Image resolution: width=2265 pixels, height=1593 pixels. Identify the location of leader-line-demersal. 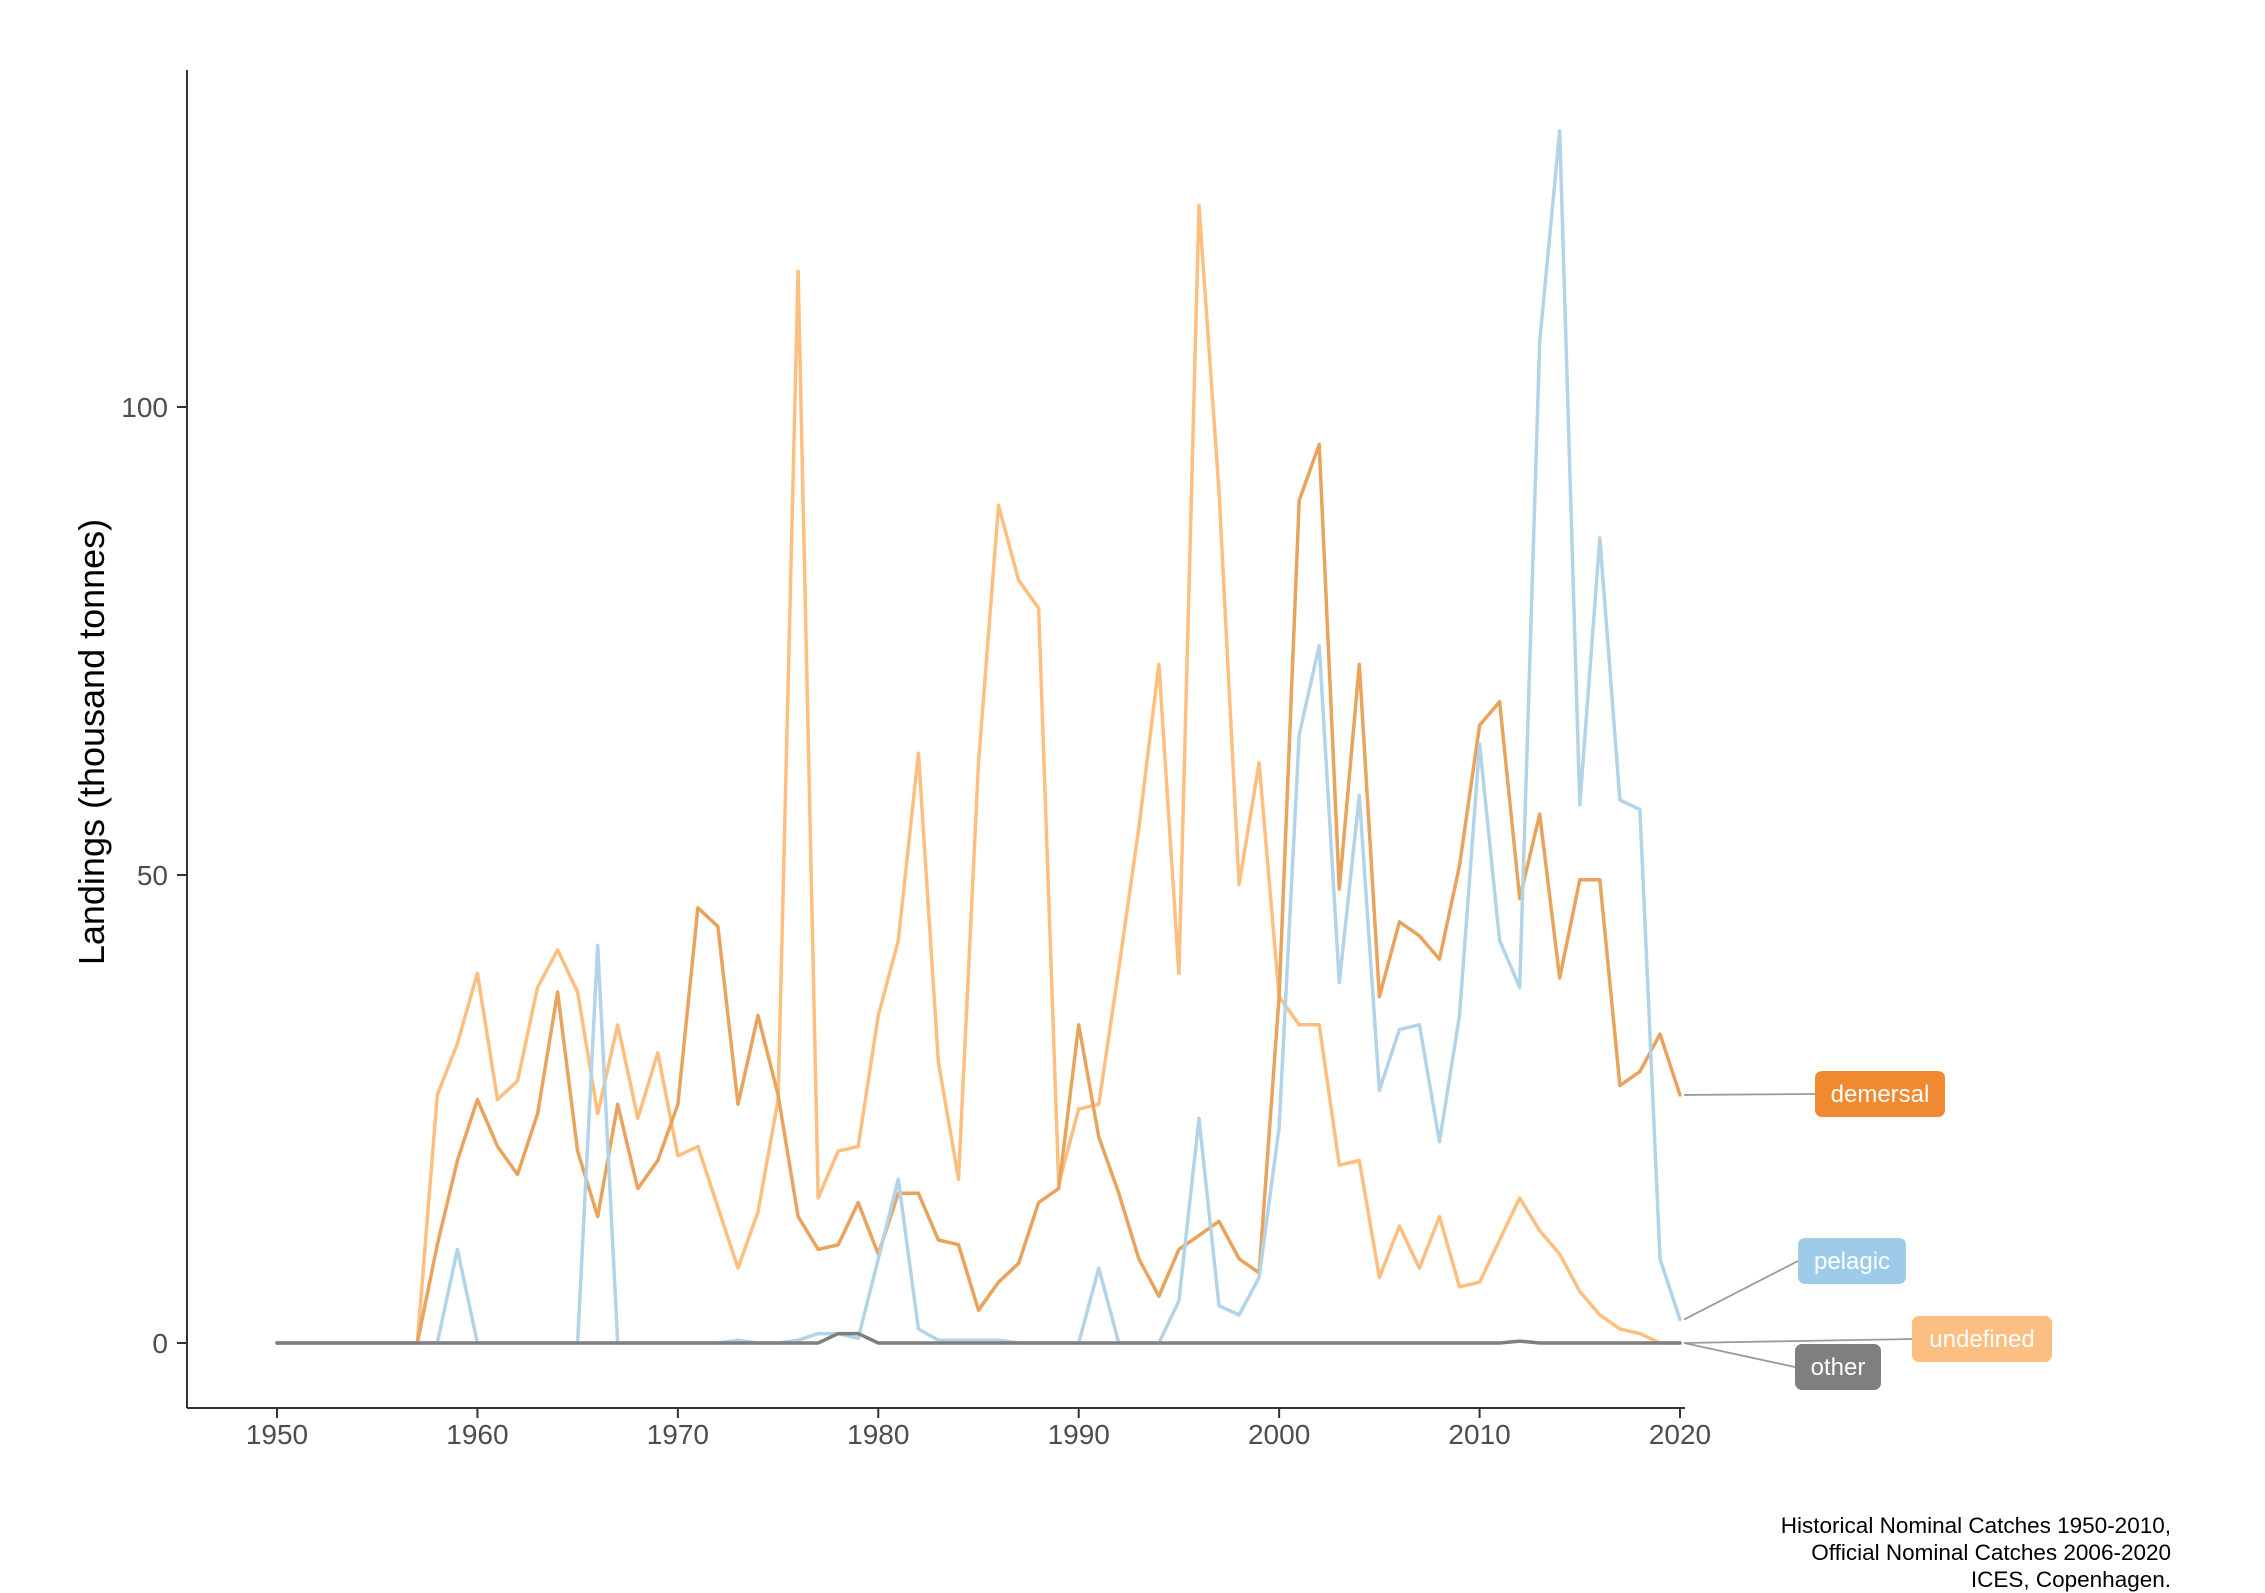
(1749, 1094).